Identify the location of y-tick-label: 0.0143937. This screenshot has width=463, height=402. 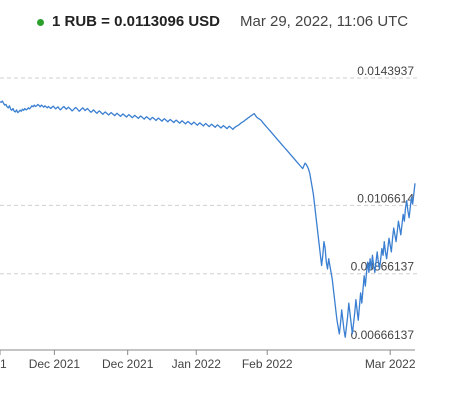
(385, 71).